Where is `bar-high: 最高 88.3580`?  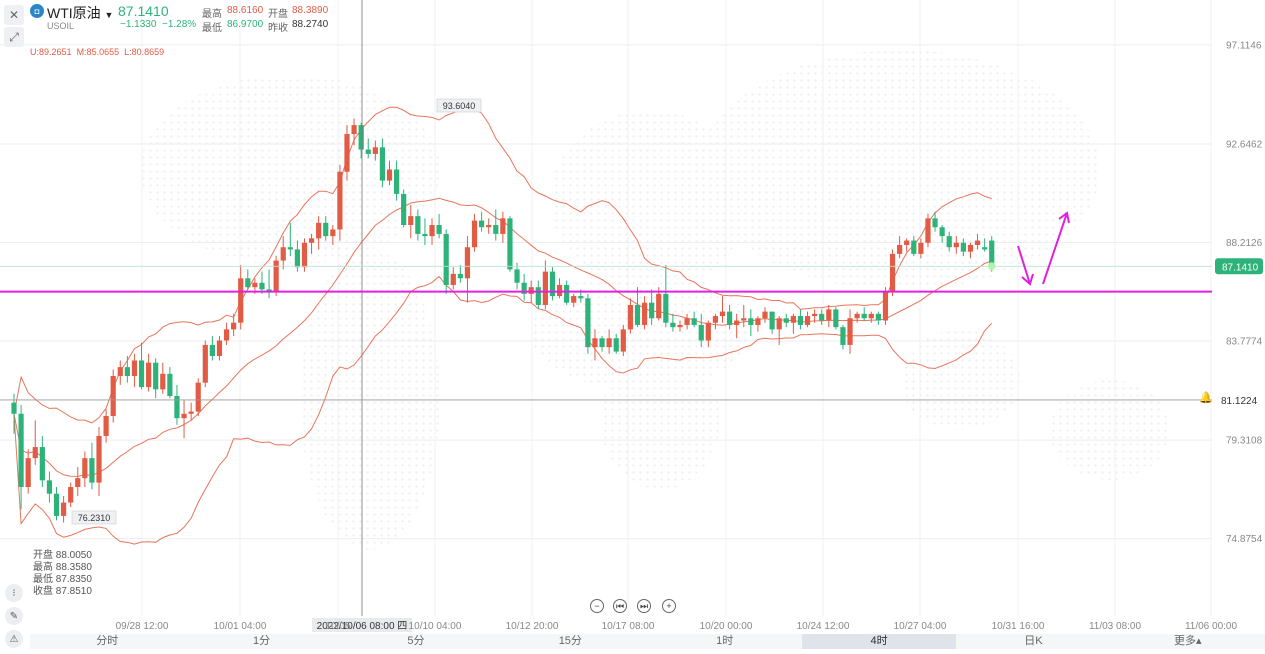
bar-high: 最高 88.3580 is located at coordinates (62, 567).